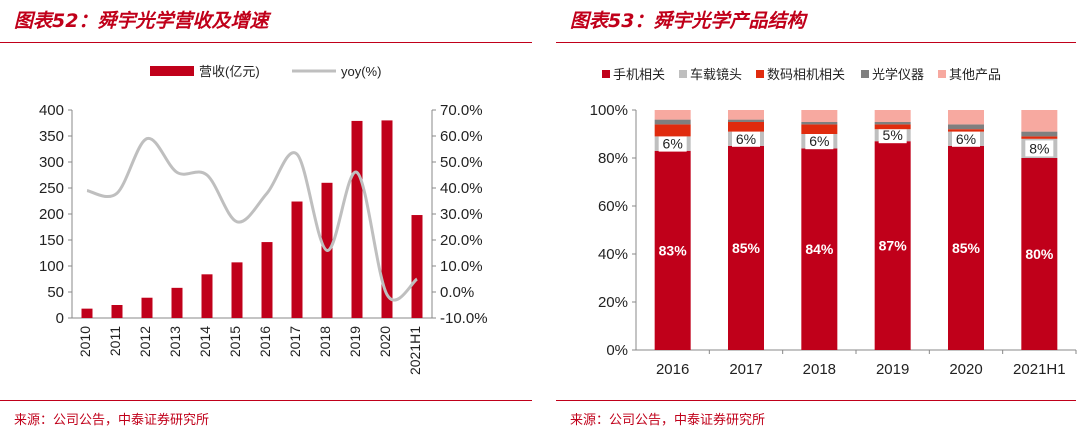 The image size is (1080, 438). What do you see at coordinates (892, 369) in the screenshot?
I see `x-tick-label: 2019` at bounding box center [892, 369].